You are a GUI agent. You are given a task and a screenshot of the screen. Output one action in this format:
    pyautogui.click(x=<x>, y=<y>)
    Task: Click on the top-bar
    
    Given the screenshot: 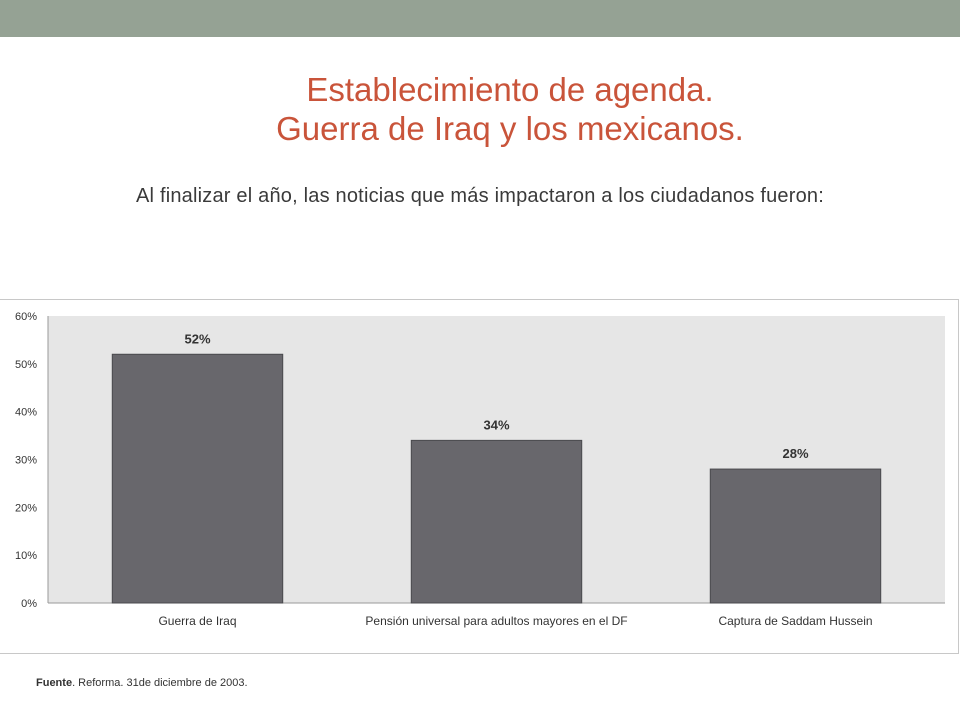 What is the action you would take?
    pyautogui.click(x=480, y=18)
    